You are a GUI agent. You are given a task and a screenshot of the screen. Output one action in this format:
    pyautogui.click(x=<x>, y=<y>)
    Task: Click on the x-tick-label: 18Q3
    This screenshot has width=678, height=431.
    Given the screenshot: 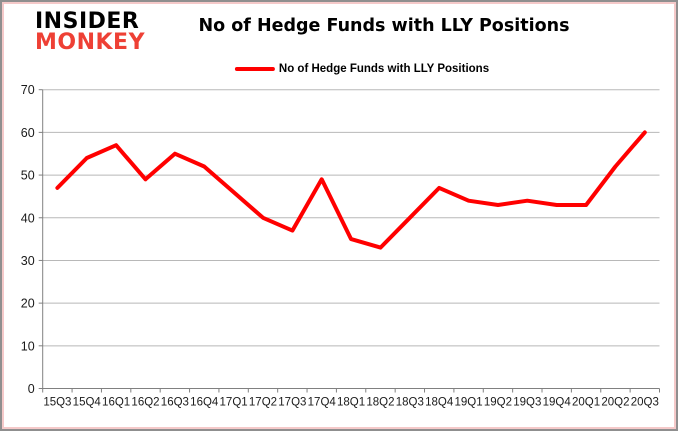 What is the action you would take?
    pyautogui.click(x=410, y=403)
    